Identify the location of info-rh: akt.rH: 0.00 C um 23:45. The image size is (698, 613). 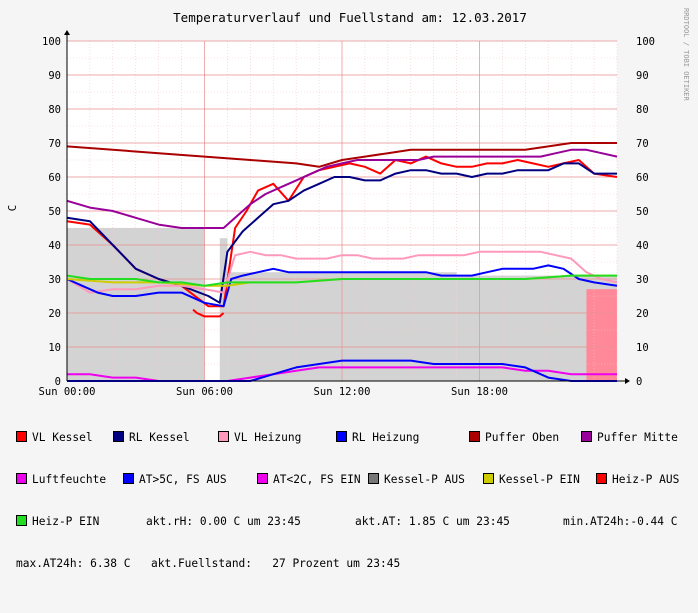
(223, 521).